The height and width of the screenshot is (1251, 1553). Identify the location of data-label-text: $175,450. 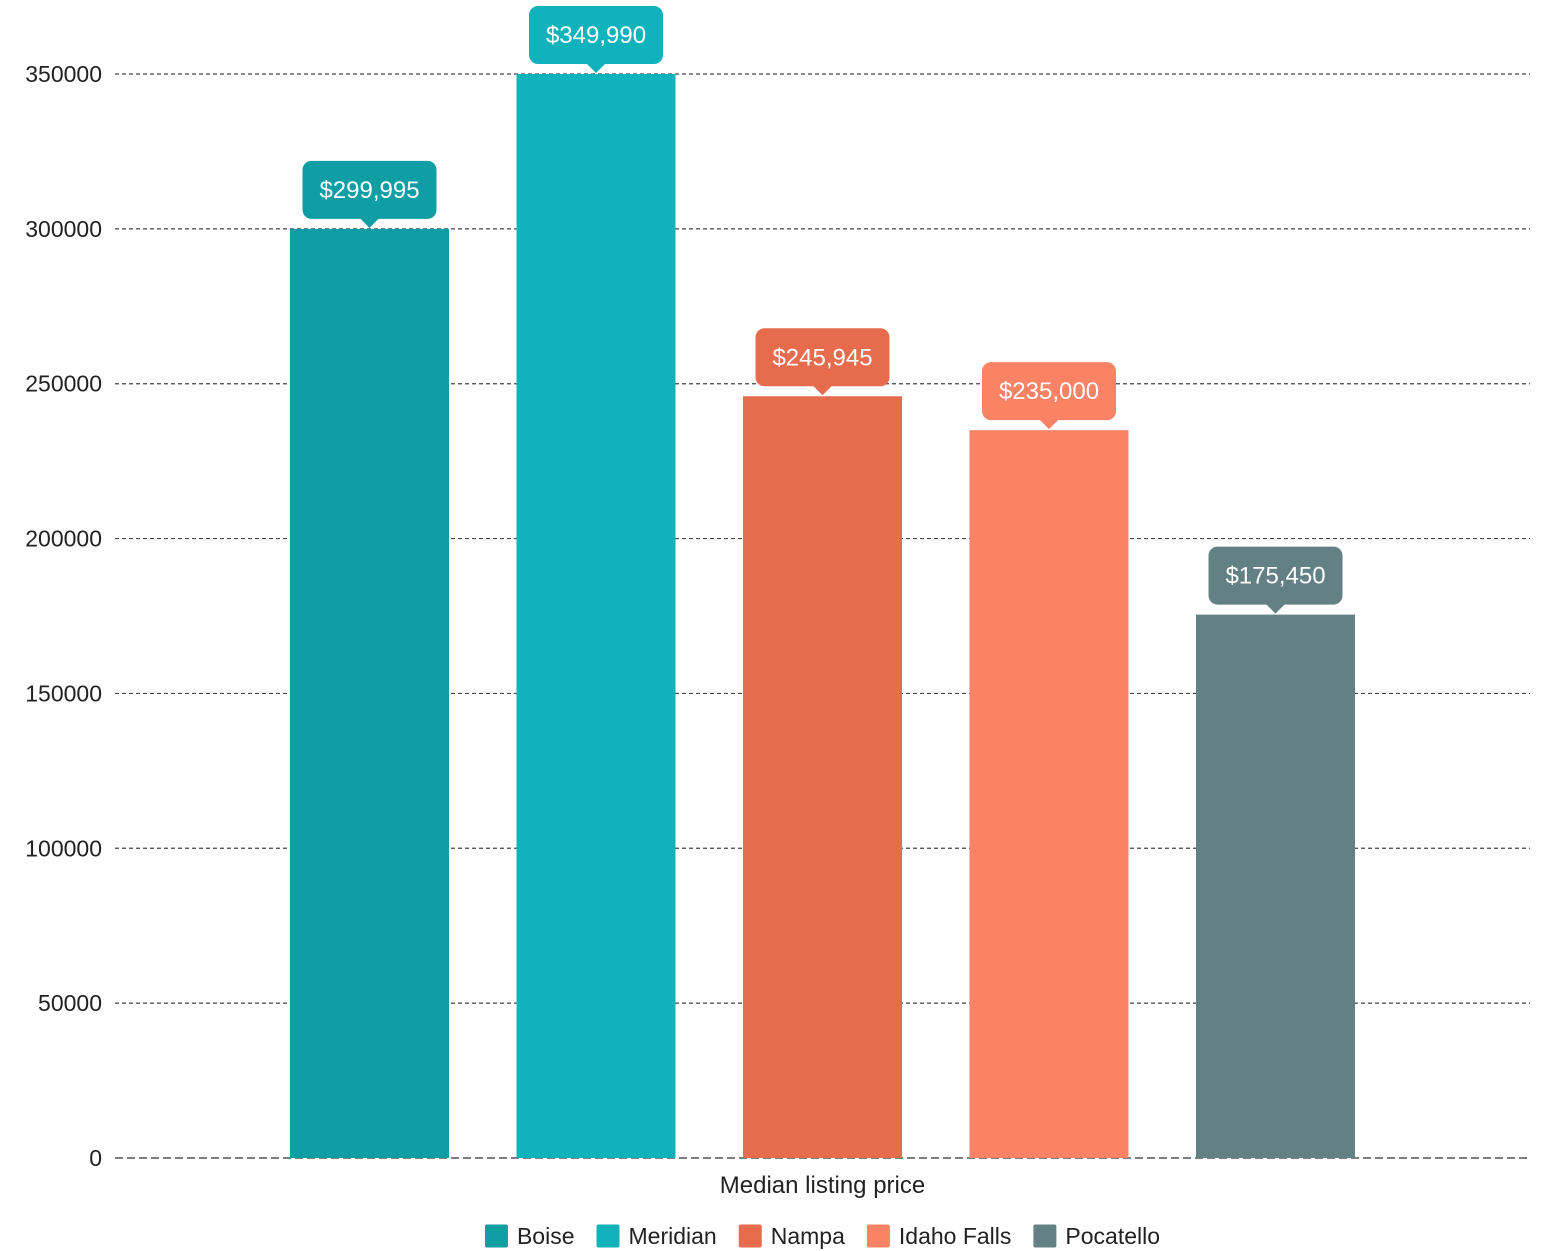
(1275, 576).